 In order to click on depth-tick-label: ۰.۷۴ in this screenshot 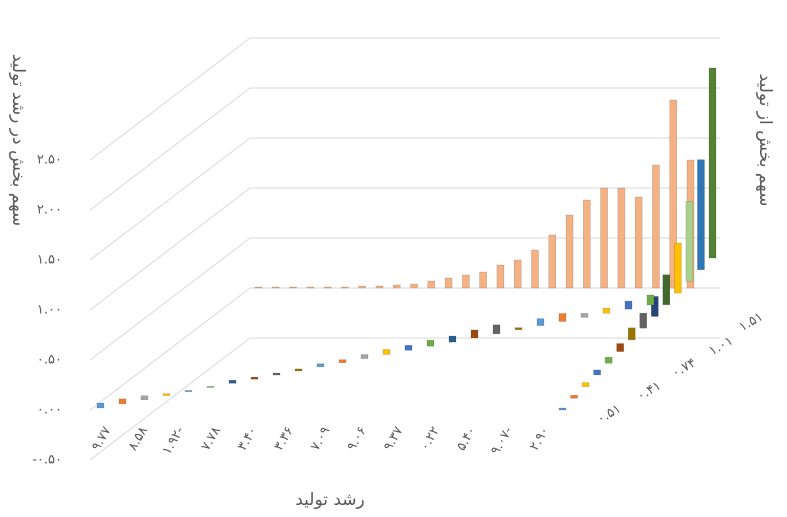, I will do `click(684, 369)`.